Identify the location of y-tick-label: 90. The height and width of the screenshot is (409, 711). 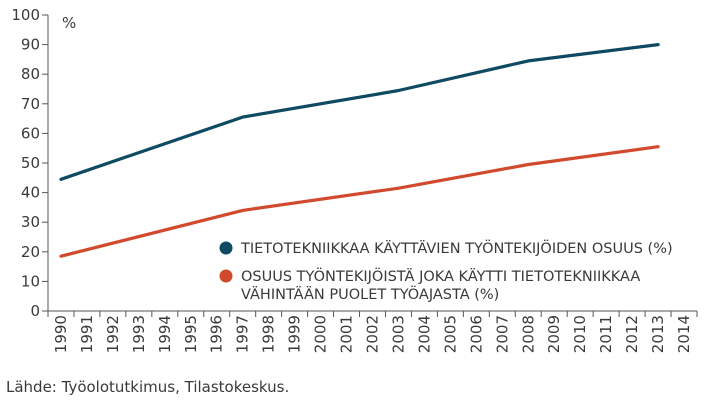
(30, 45).